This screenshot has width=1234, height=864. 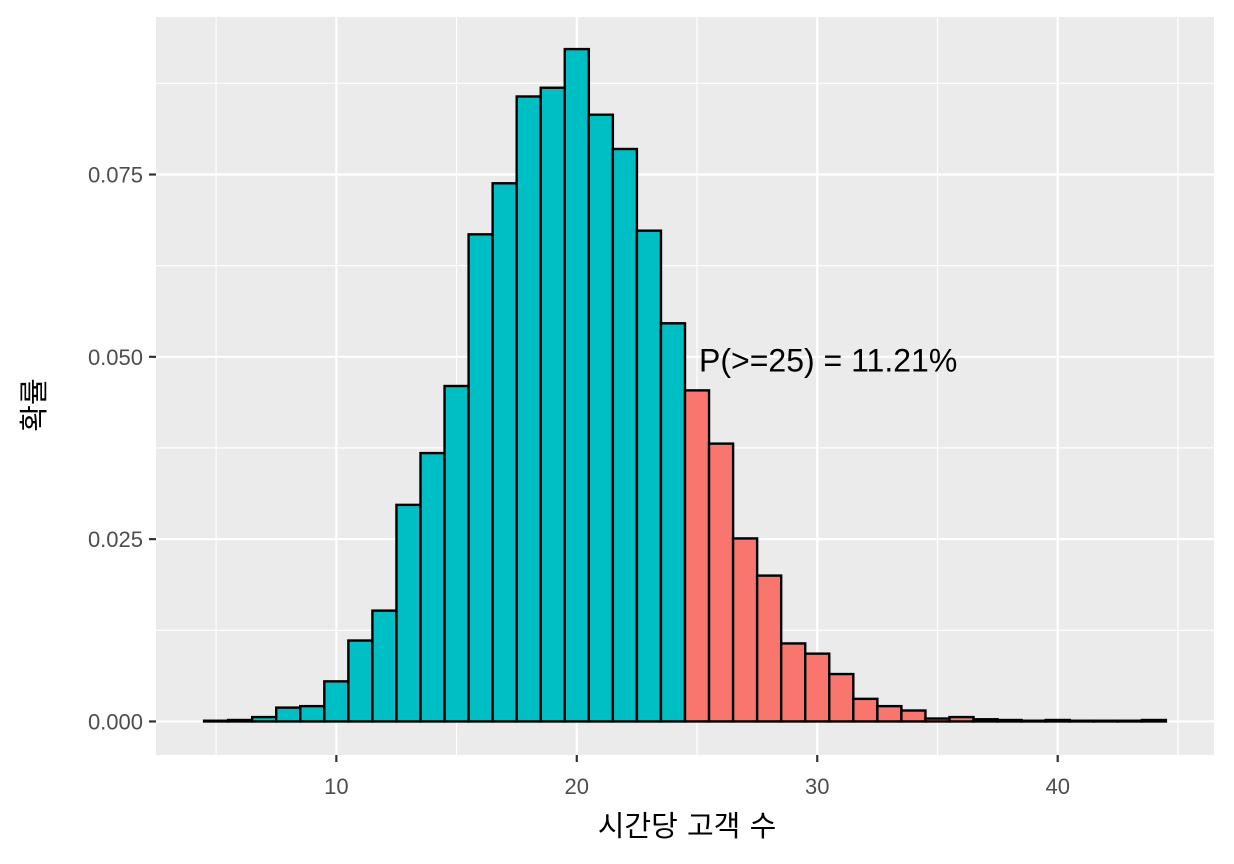 I want to click on x-tick-label: 10, so click(x=336, y=786).